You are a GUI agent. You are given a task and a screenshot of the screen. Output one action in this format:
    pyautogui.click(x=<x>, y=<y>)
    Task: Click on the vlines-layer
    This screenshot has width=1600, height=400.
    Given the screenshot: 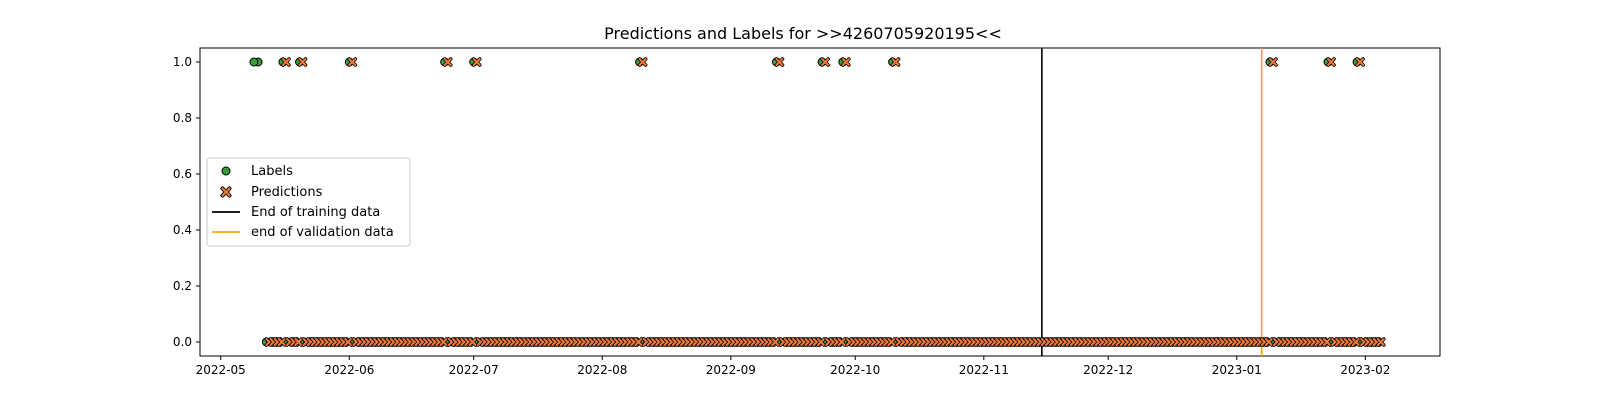 What is the action you would take?
    pyautogui.click(x=1152, y=202)
    